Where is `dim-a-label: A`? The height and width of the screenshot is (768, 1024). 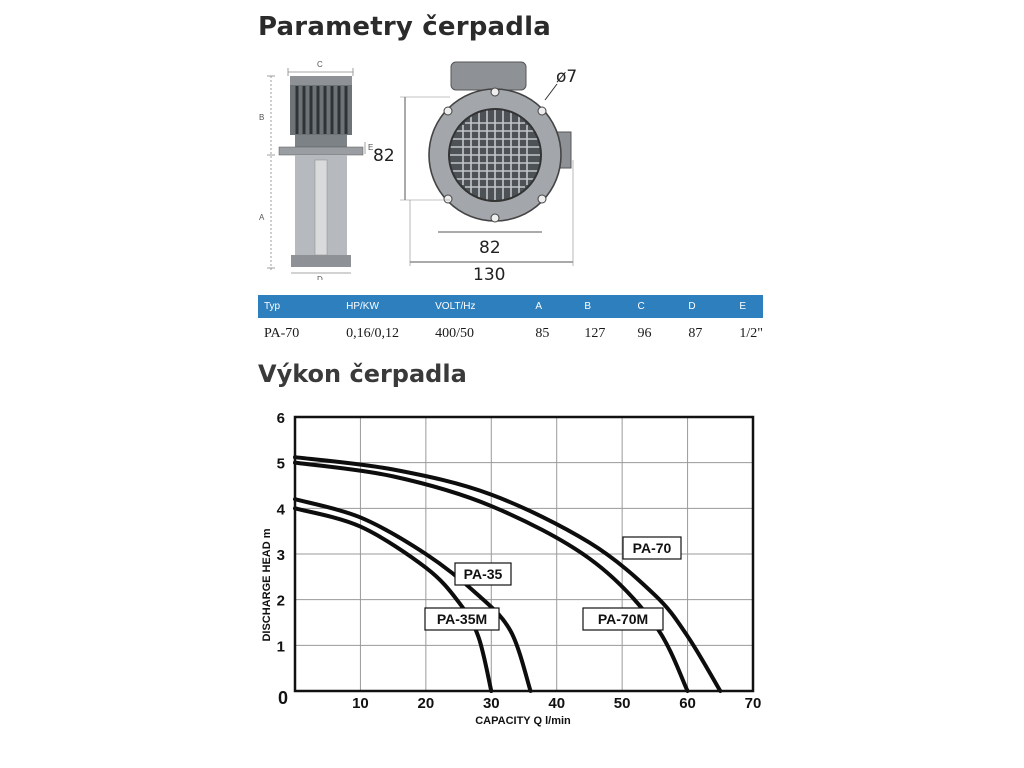 dim-a-label: A is located at coordinates (262, 217).